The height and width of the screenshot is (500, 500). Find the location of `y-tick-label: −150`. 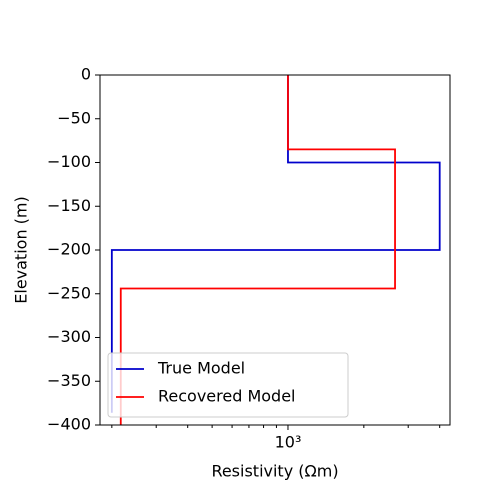

y-tick-label: −150 is located at coordinates (69, 205).